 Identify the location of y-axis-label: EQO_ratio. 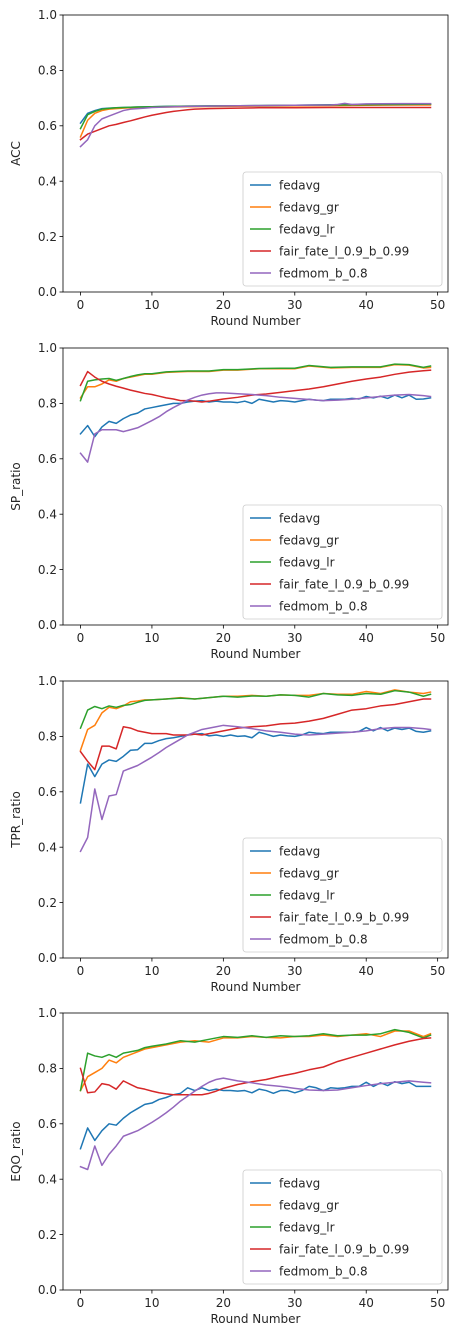
(16, 1151).